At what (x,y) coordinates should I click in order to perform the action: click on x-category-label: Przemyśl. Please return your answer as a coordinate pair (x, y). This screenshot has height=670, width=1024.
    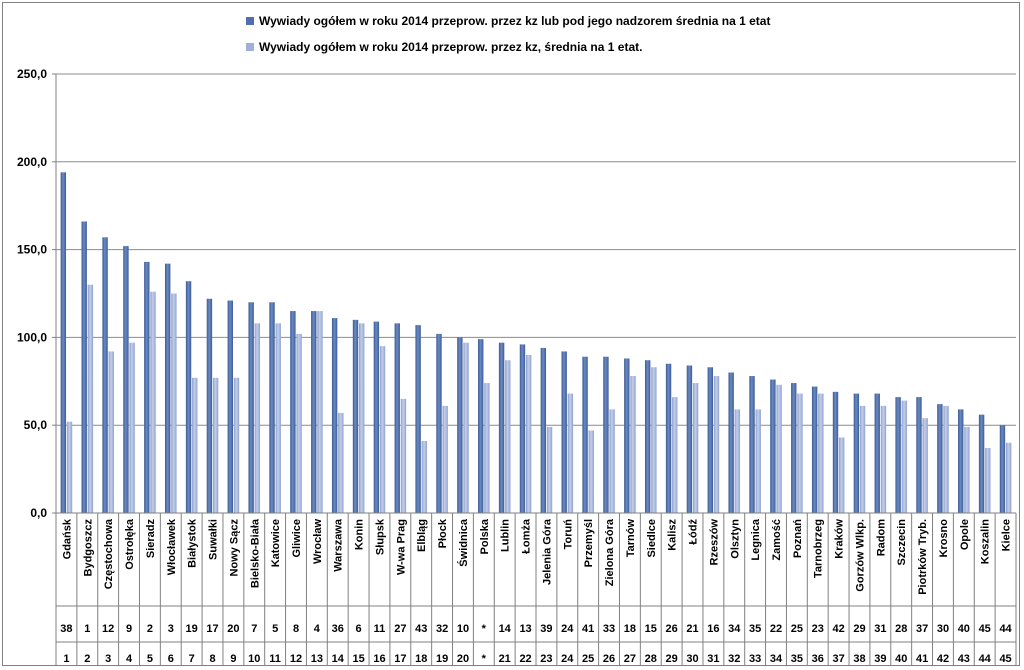
    Looking at the image, I should click on (589, 543).